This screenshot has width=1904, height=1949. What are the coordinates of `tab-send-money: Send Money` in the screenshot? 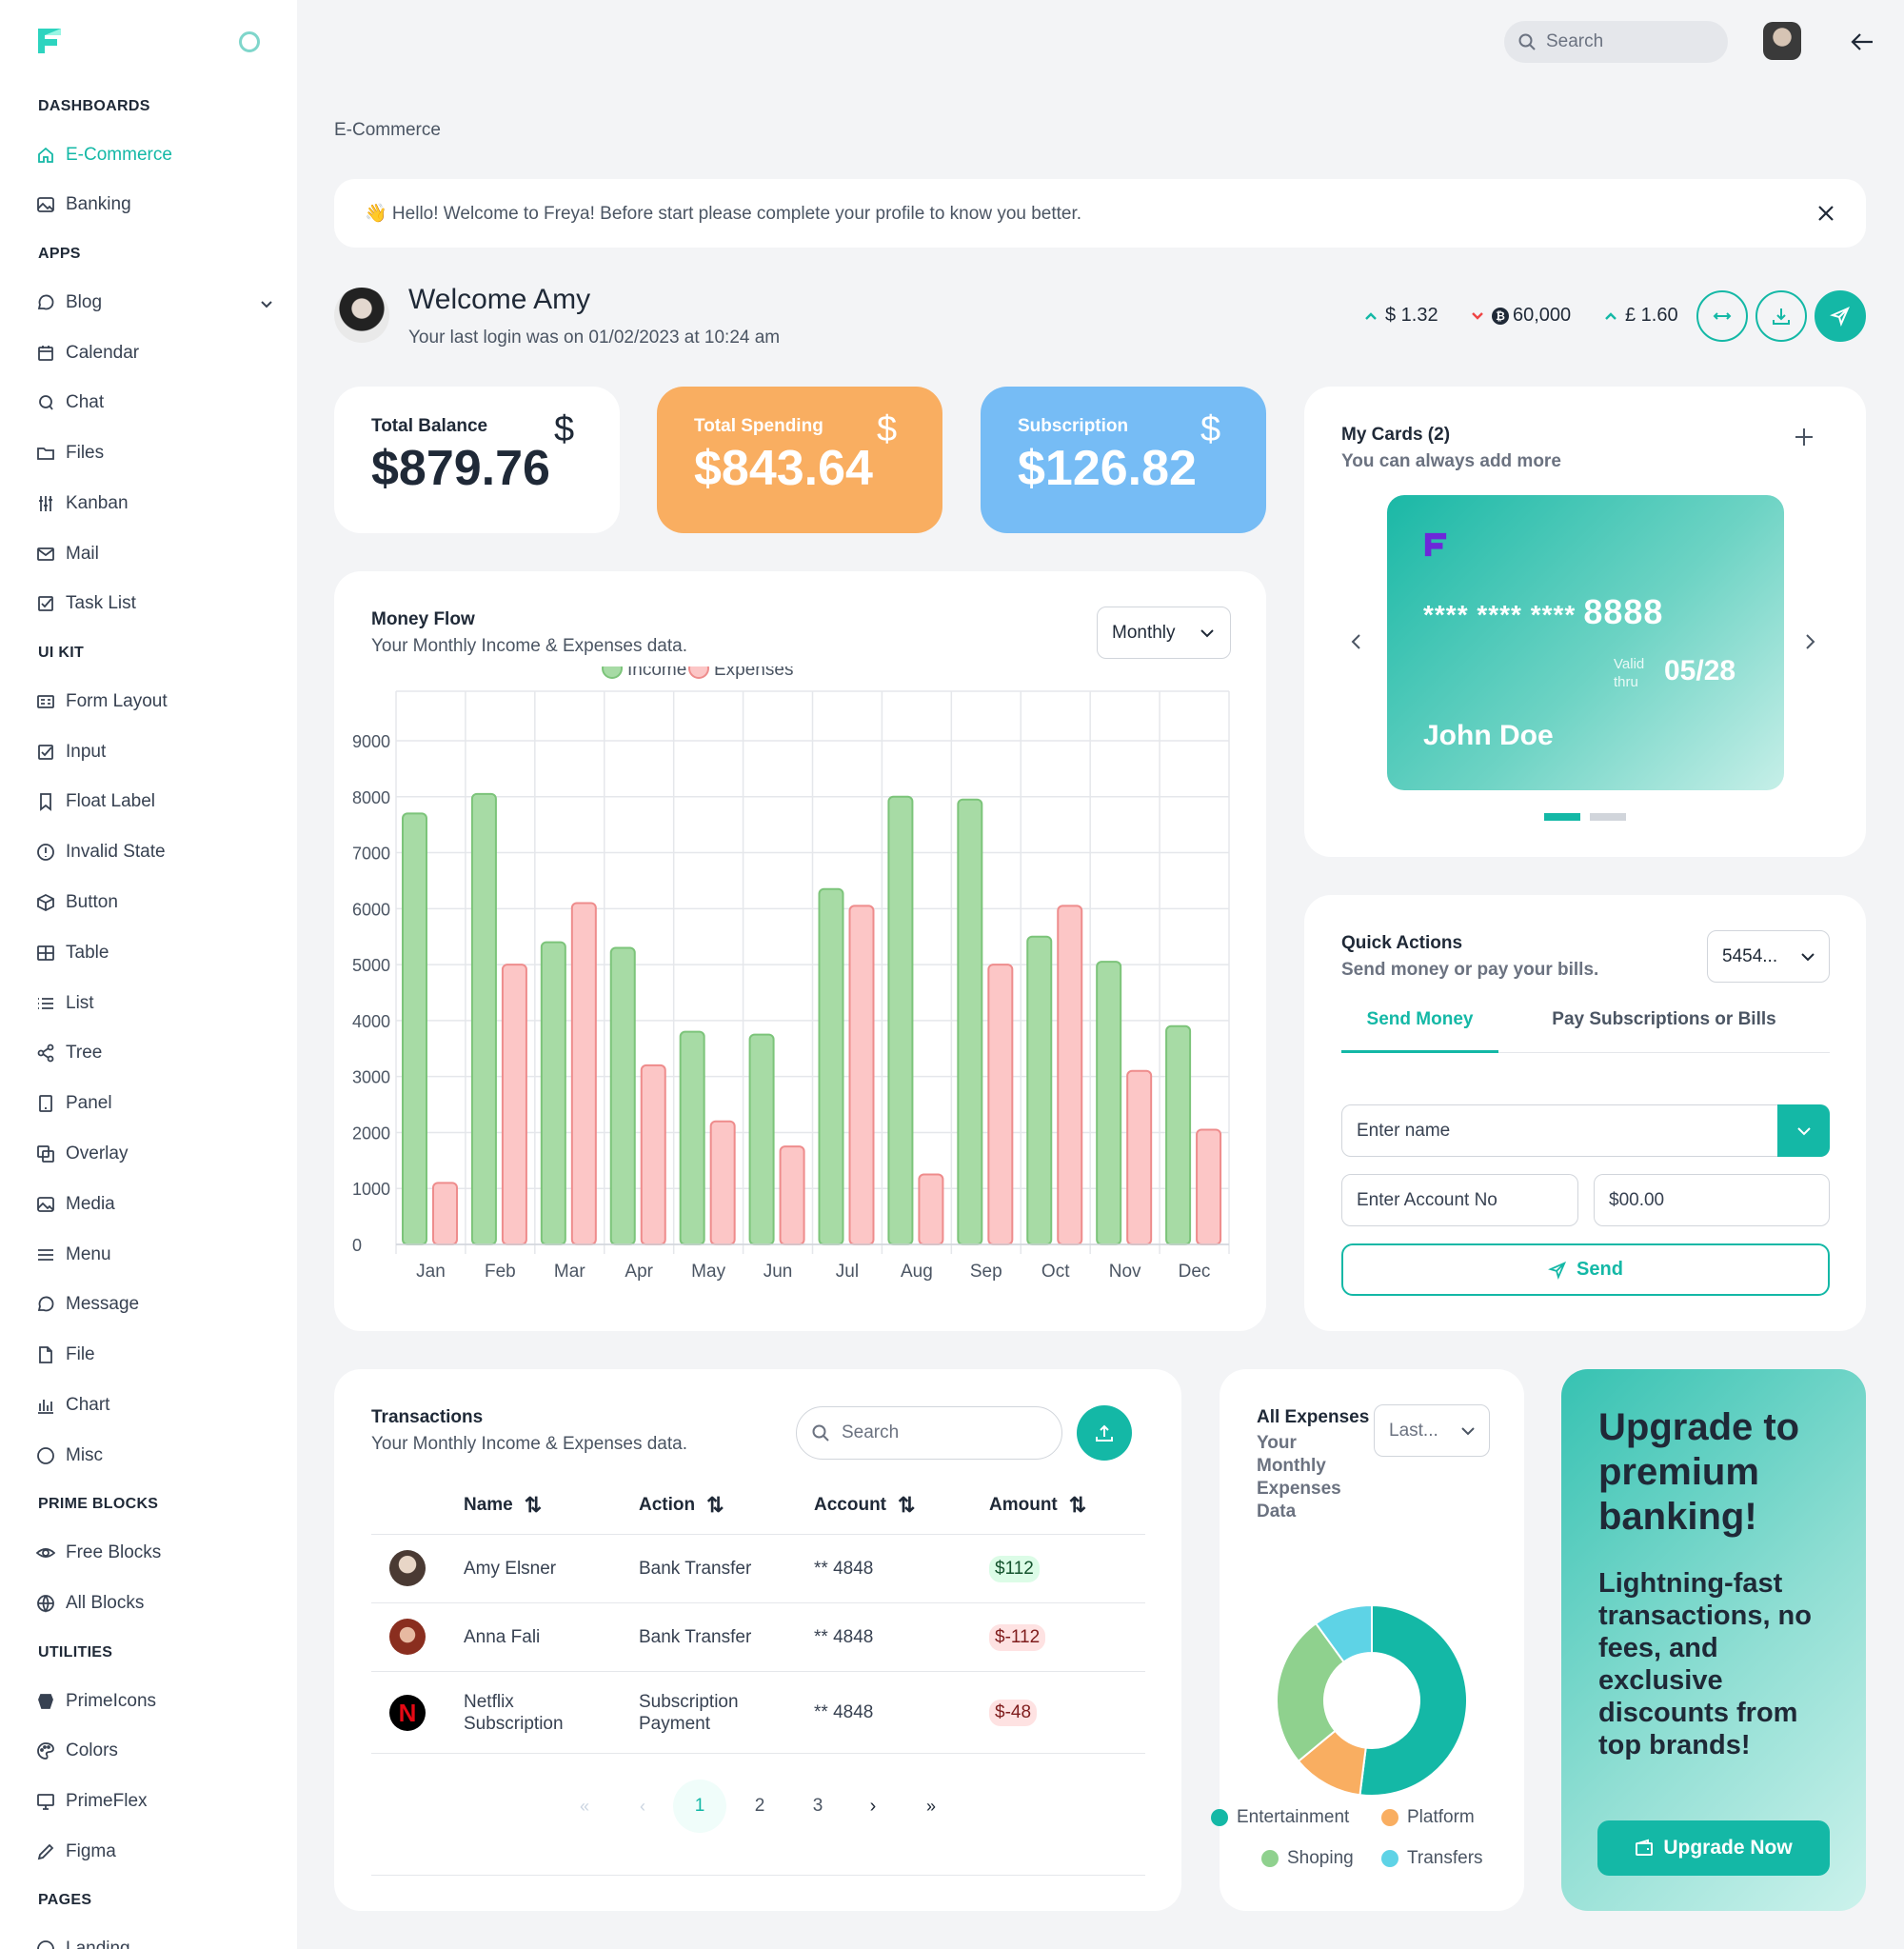 It's located at (1419, 1029).